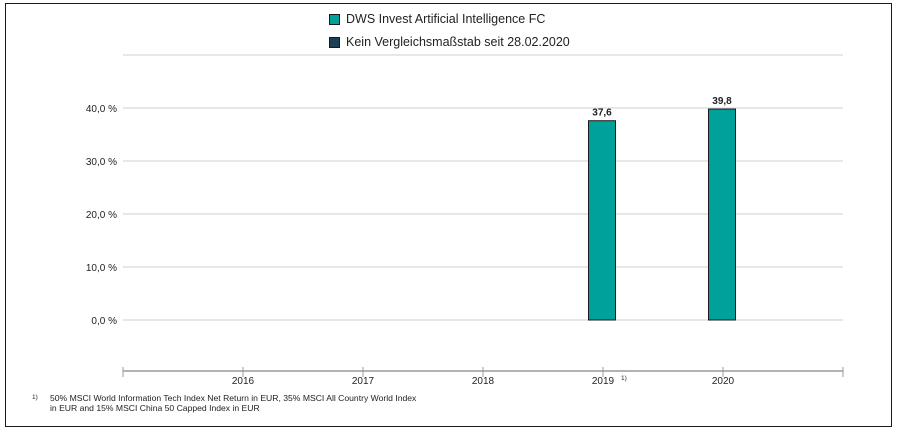 This screenshot has height=431, width=899. I want to click on legend-swatch-benchmark, so click(334, 42).